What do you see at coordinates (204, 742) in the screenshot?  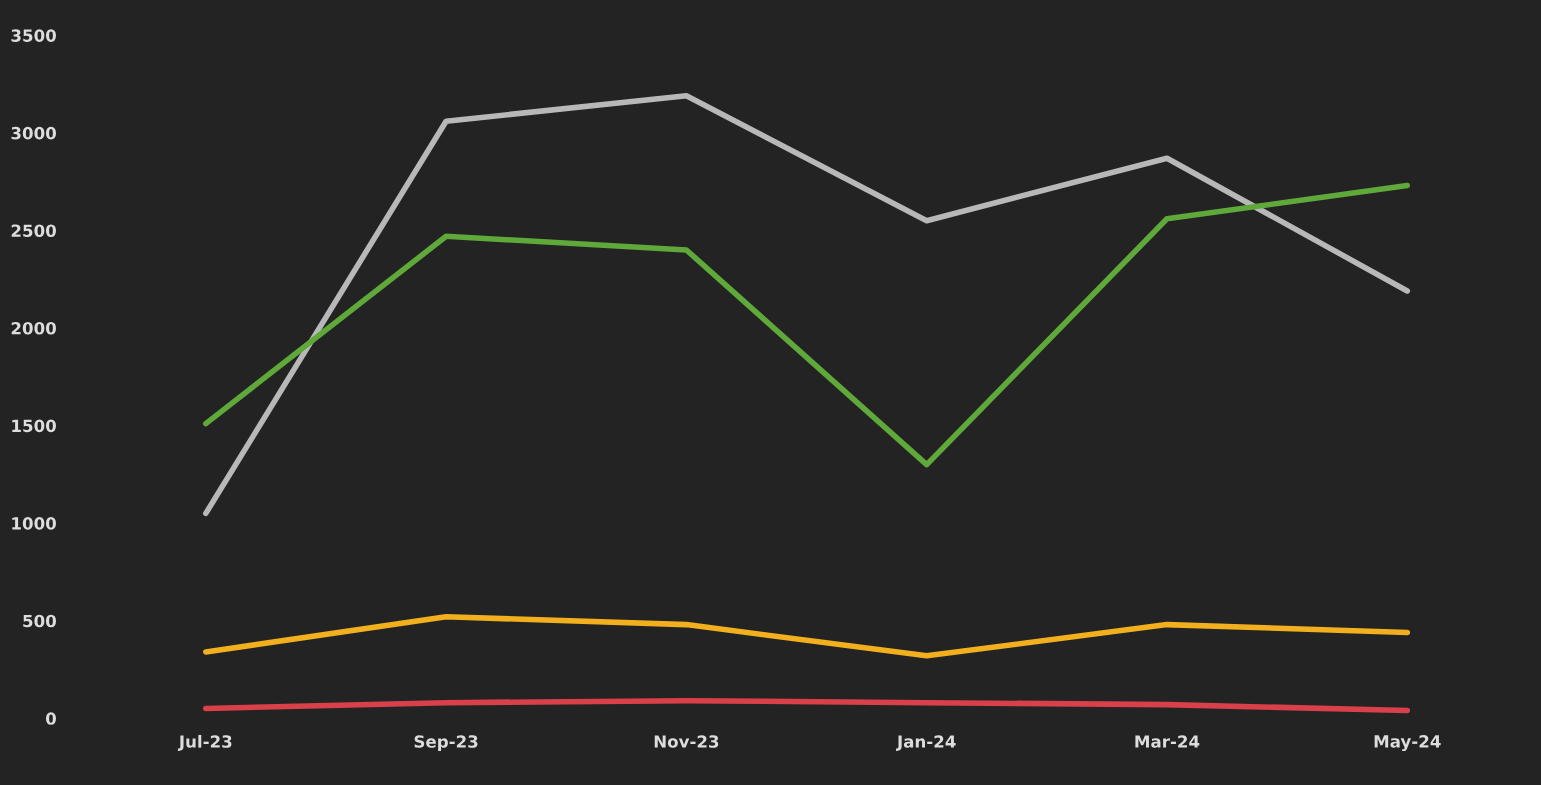 I see `x-tick-label: Jul-23` at bounding box center [204, 742].